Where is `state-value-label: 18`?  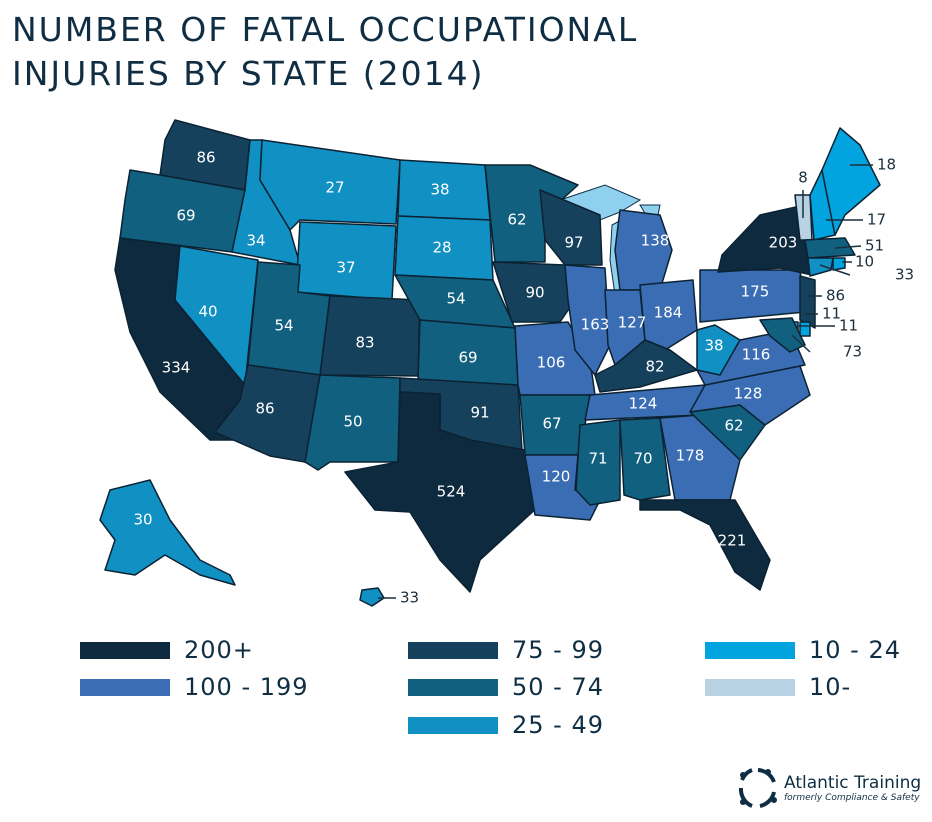
state-value-label: 18 is located at coordinates (886, 165).